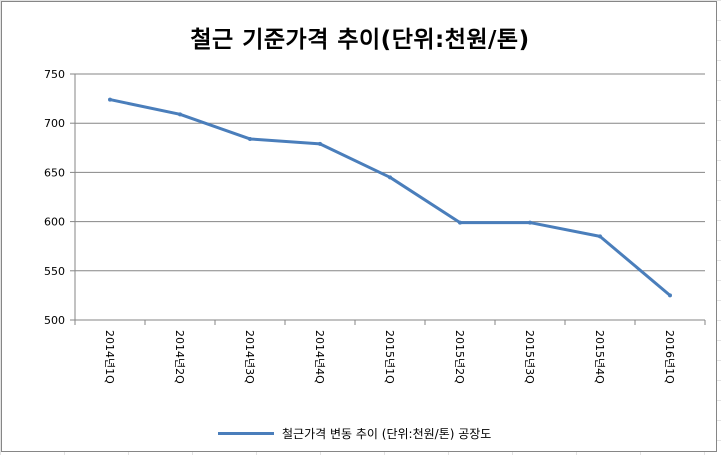  I want to click on y-tick-label: 550, so click(54, 271).